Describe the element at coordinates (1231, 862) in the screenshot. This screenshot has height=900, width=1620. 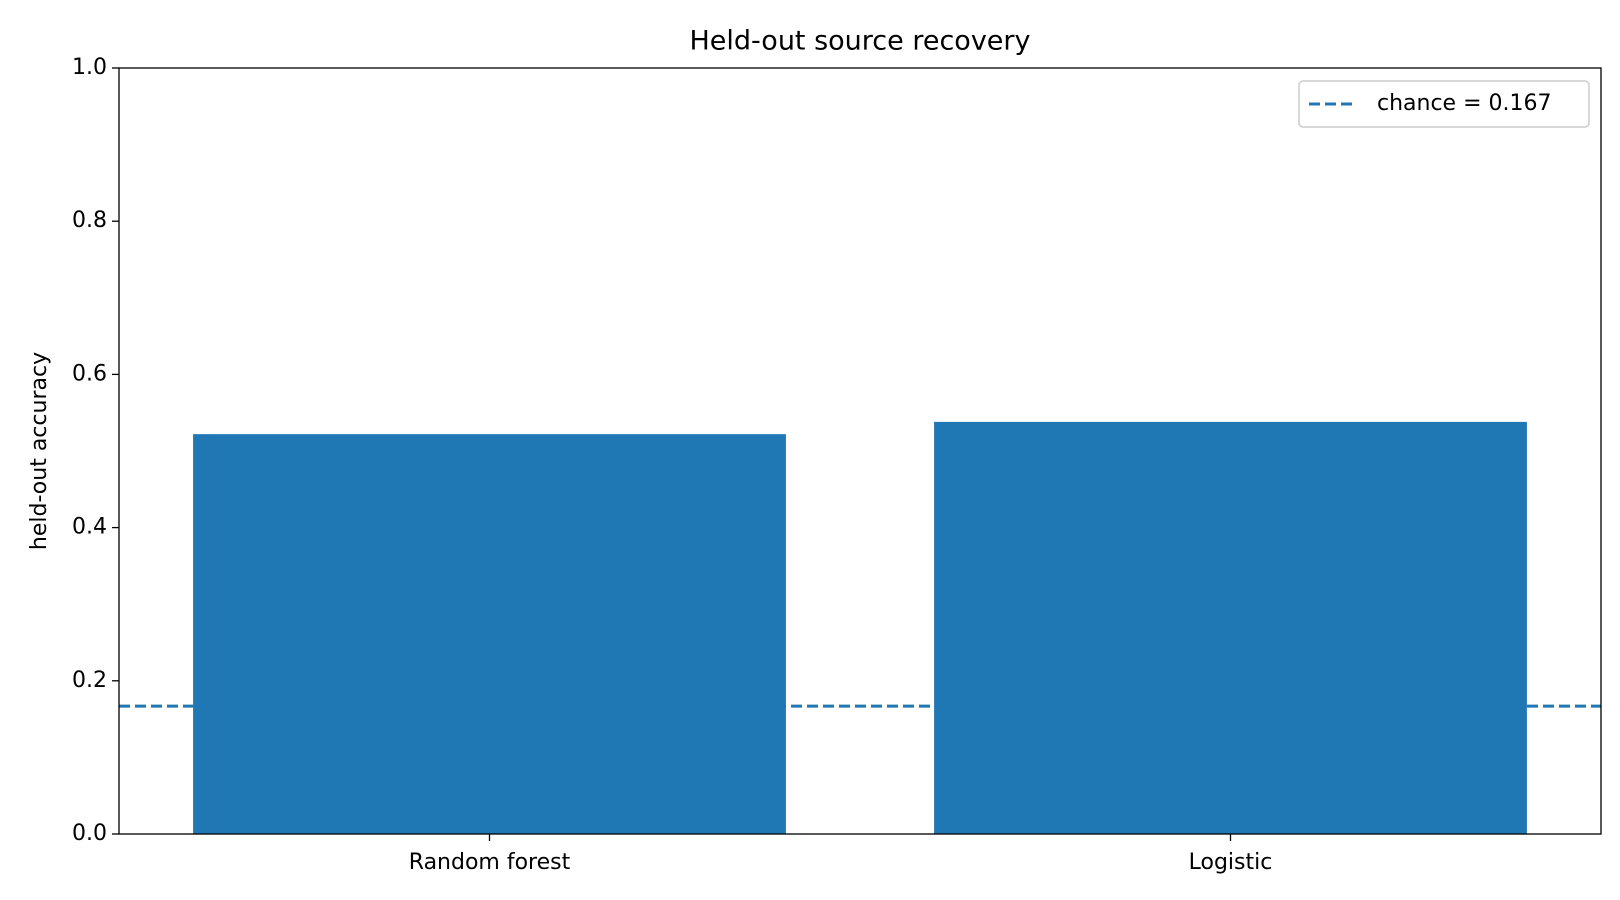
I see `x-tick-label: Logistic` at that location.